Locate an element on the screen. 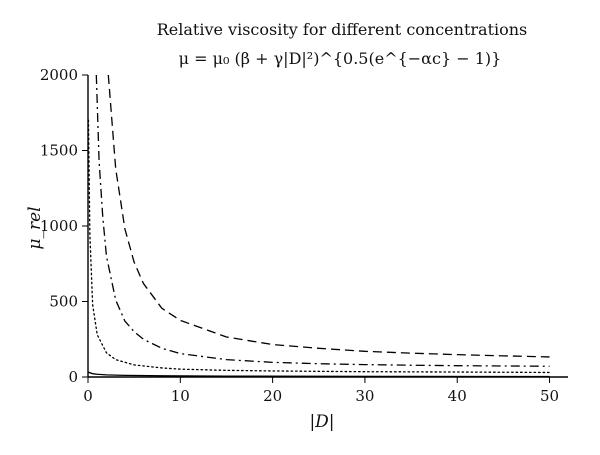  y-tick-label: 0 is located at coordinates (73, 377).